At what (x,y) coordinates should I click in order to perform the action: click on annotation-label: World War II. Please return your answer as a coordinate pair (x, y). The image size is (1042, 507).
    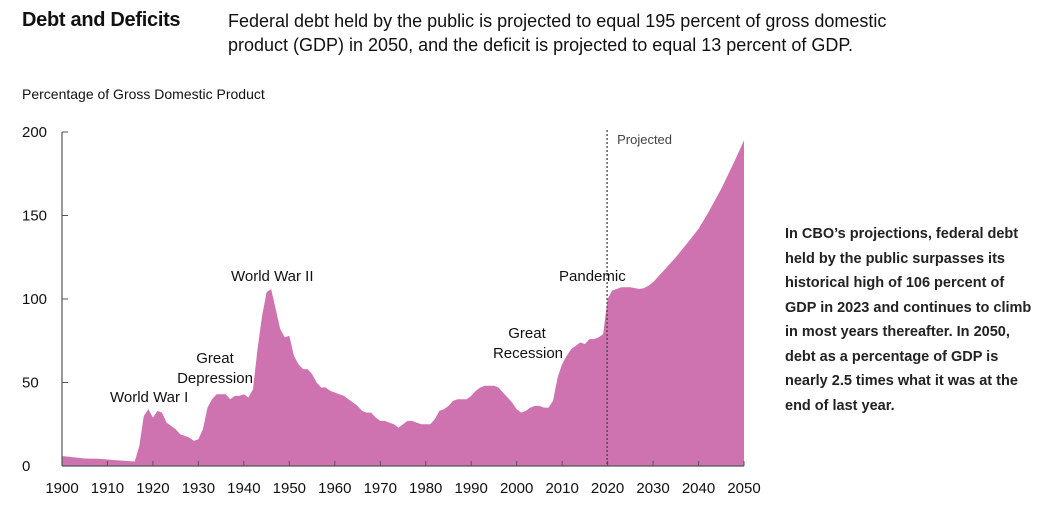
    Looking at the image, I should click on (272, 276).